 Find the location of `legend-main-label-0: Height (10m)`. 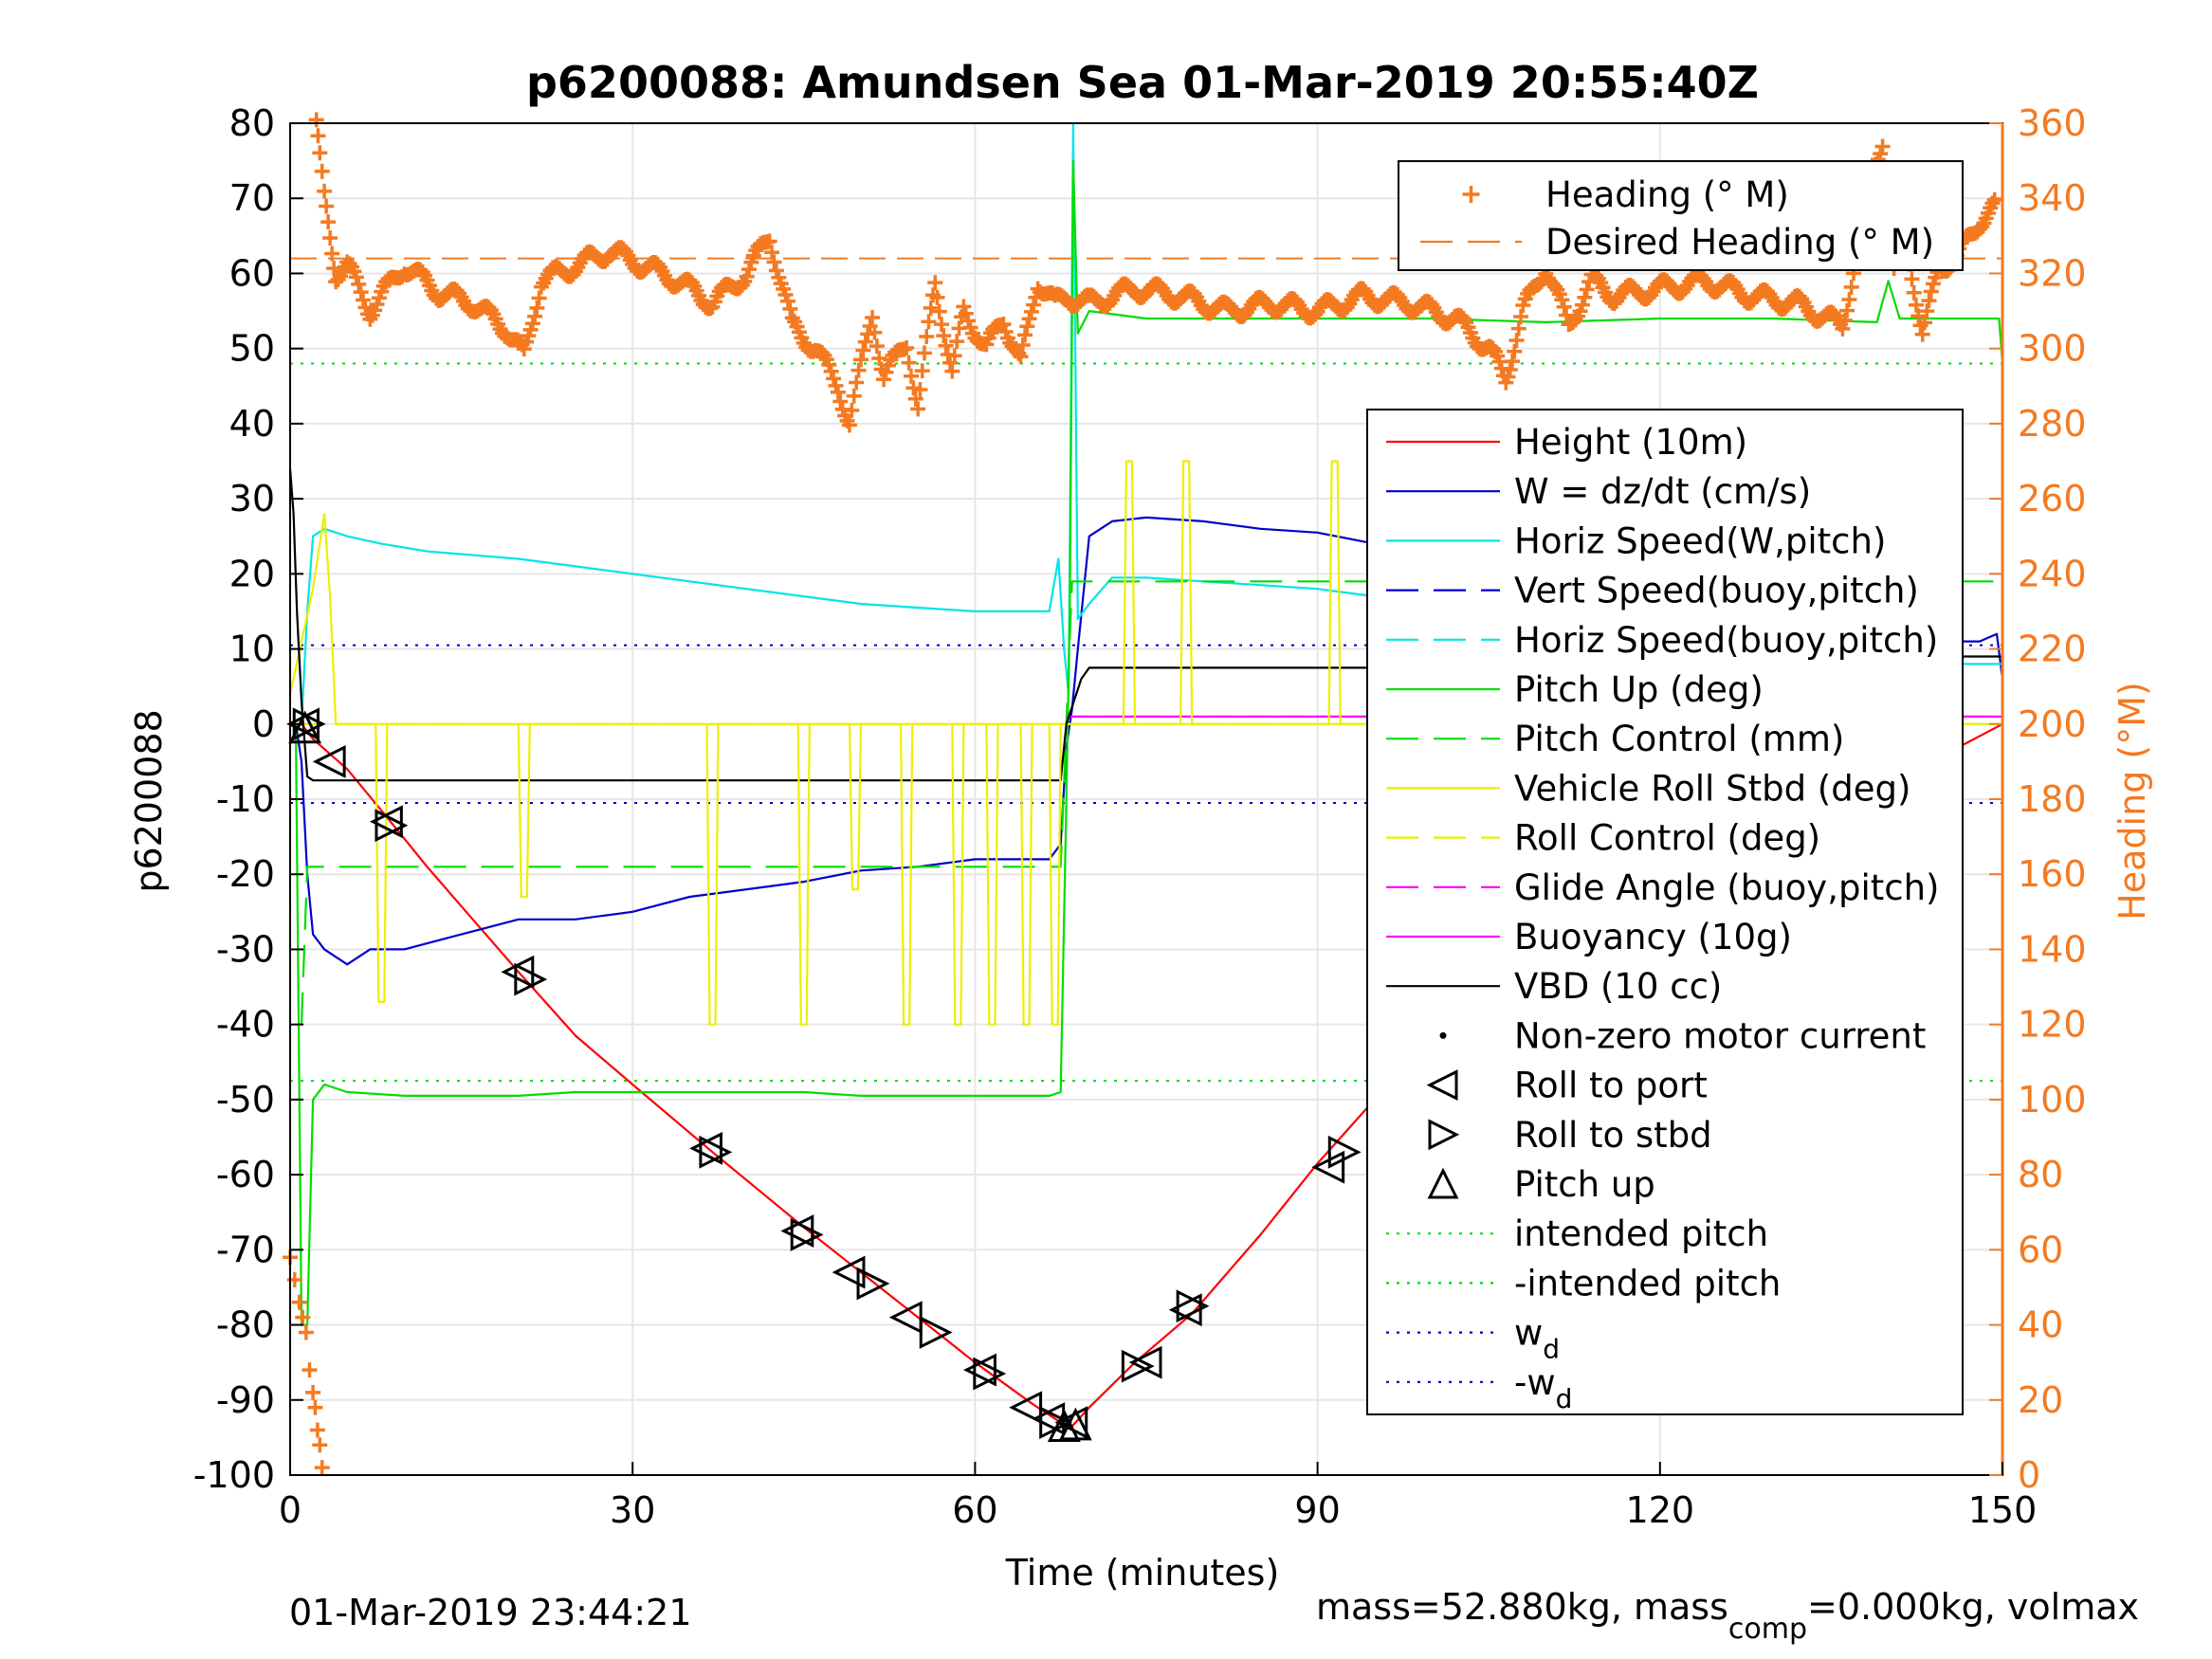

legend-main-label-0: Height (10m) is located at coordinates (1630, 442).